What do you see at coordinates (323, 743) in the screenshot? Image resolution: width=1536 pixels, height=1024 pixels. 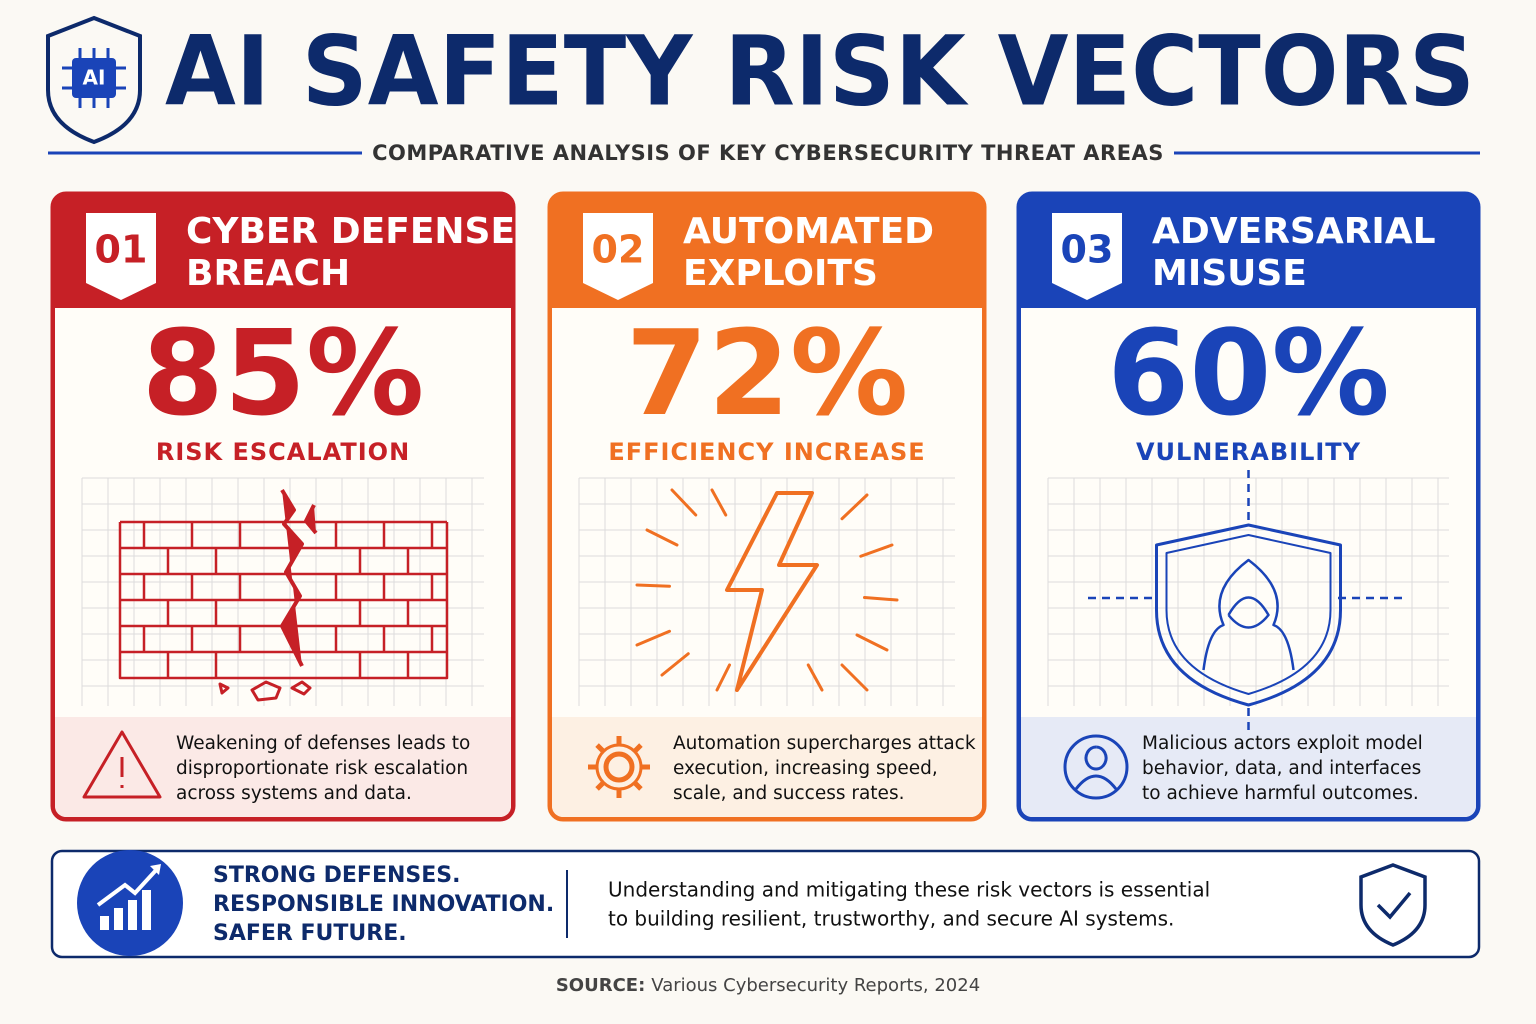 I see `card-description: Weakening of defenses leads to` at bounding box center [323, 743].